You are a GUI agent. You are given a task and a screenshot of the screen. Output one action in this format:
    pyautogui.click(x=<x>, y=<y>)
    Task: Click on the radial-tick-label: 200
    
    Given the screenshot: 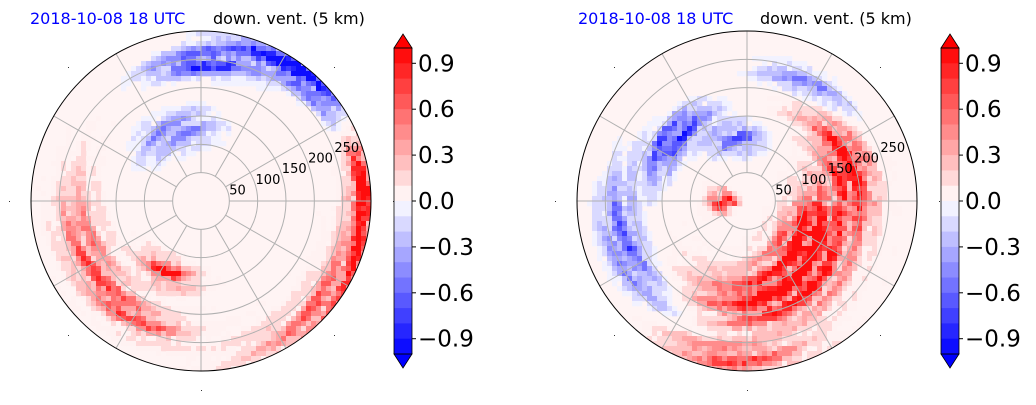 What is the action you would take?
    pyautogui.click(x=866, y=159)
    